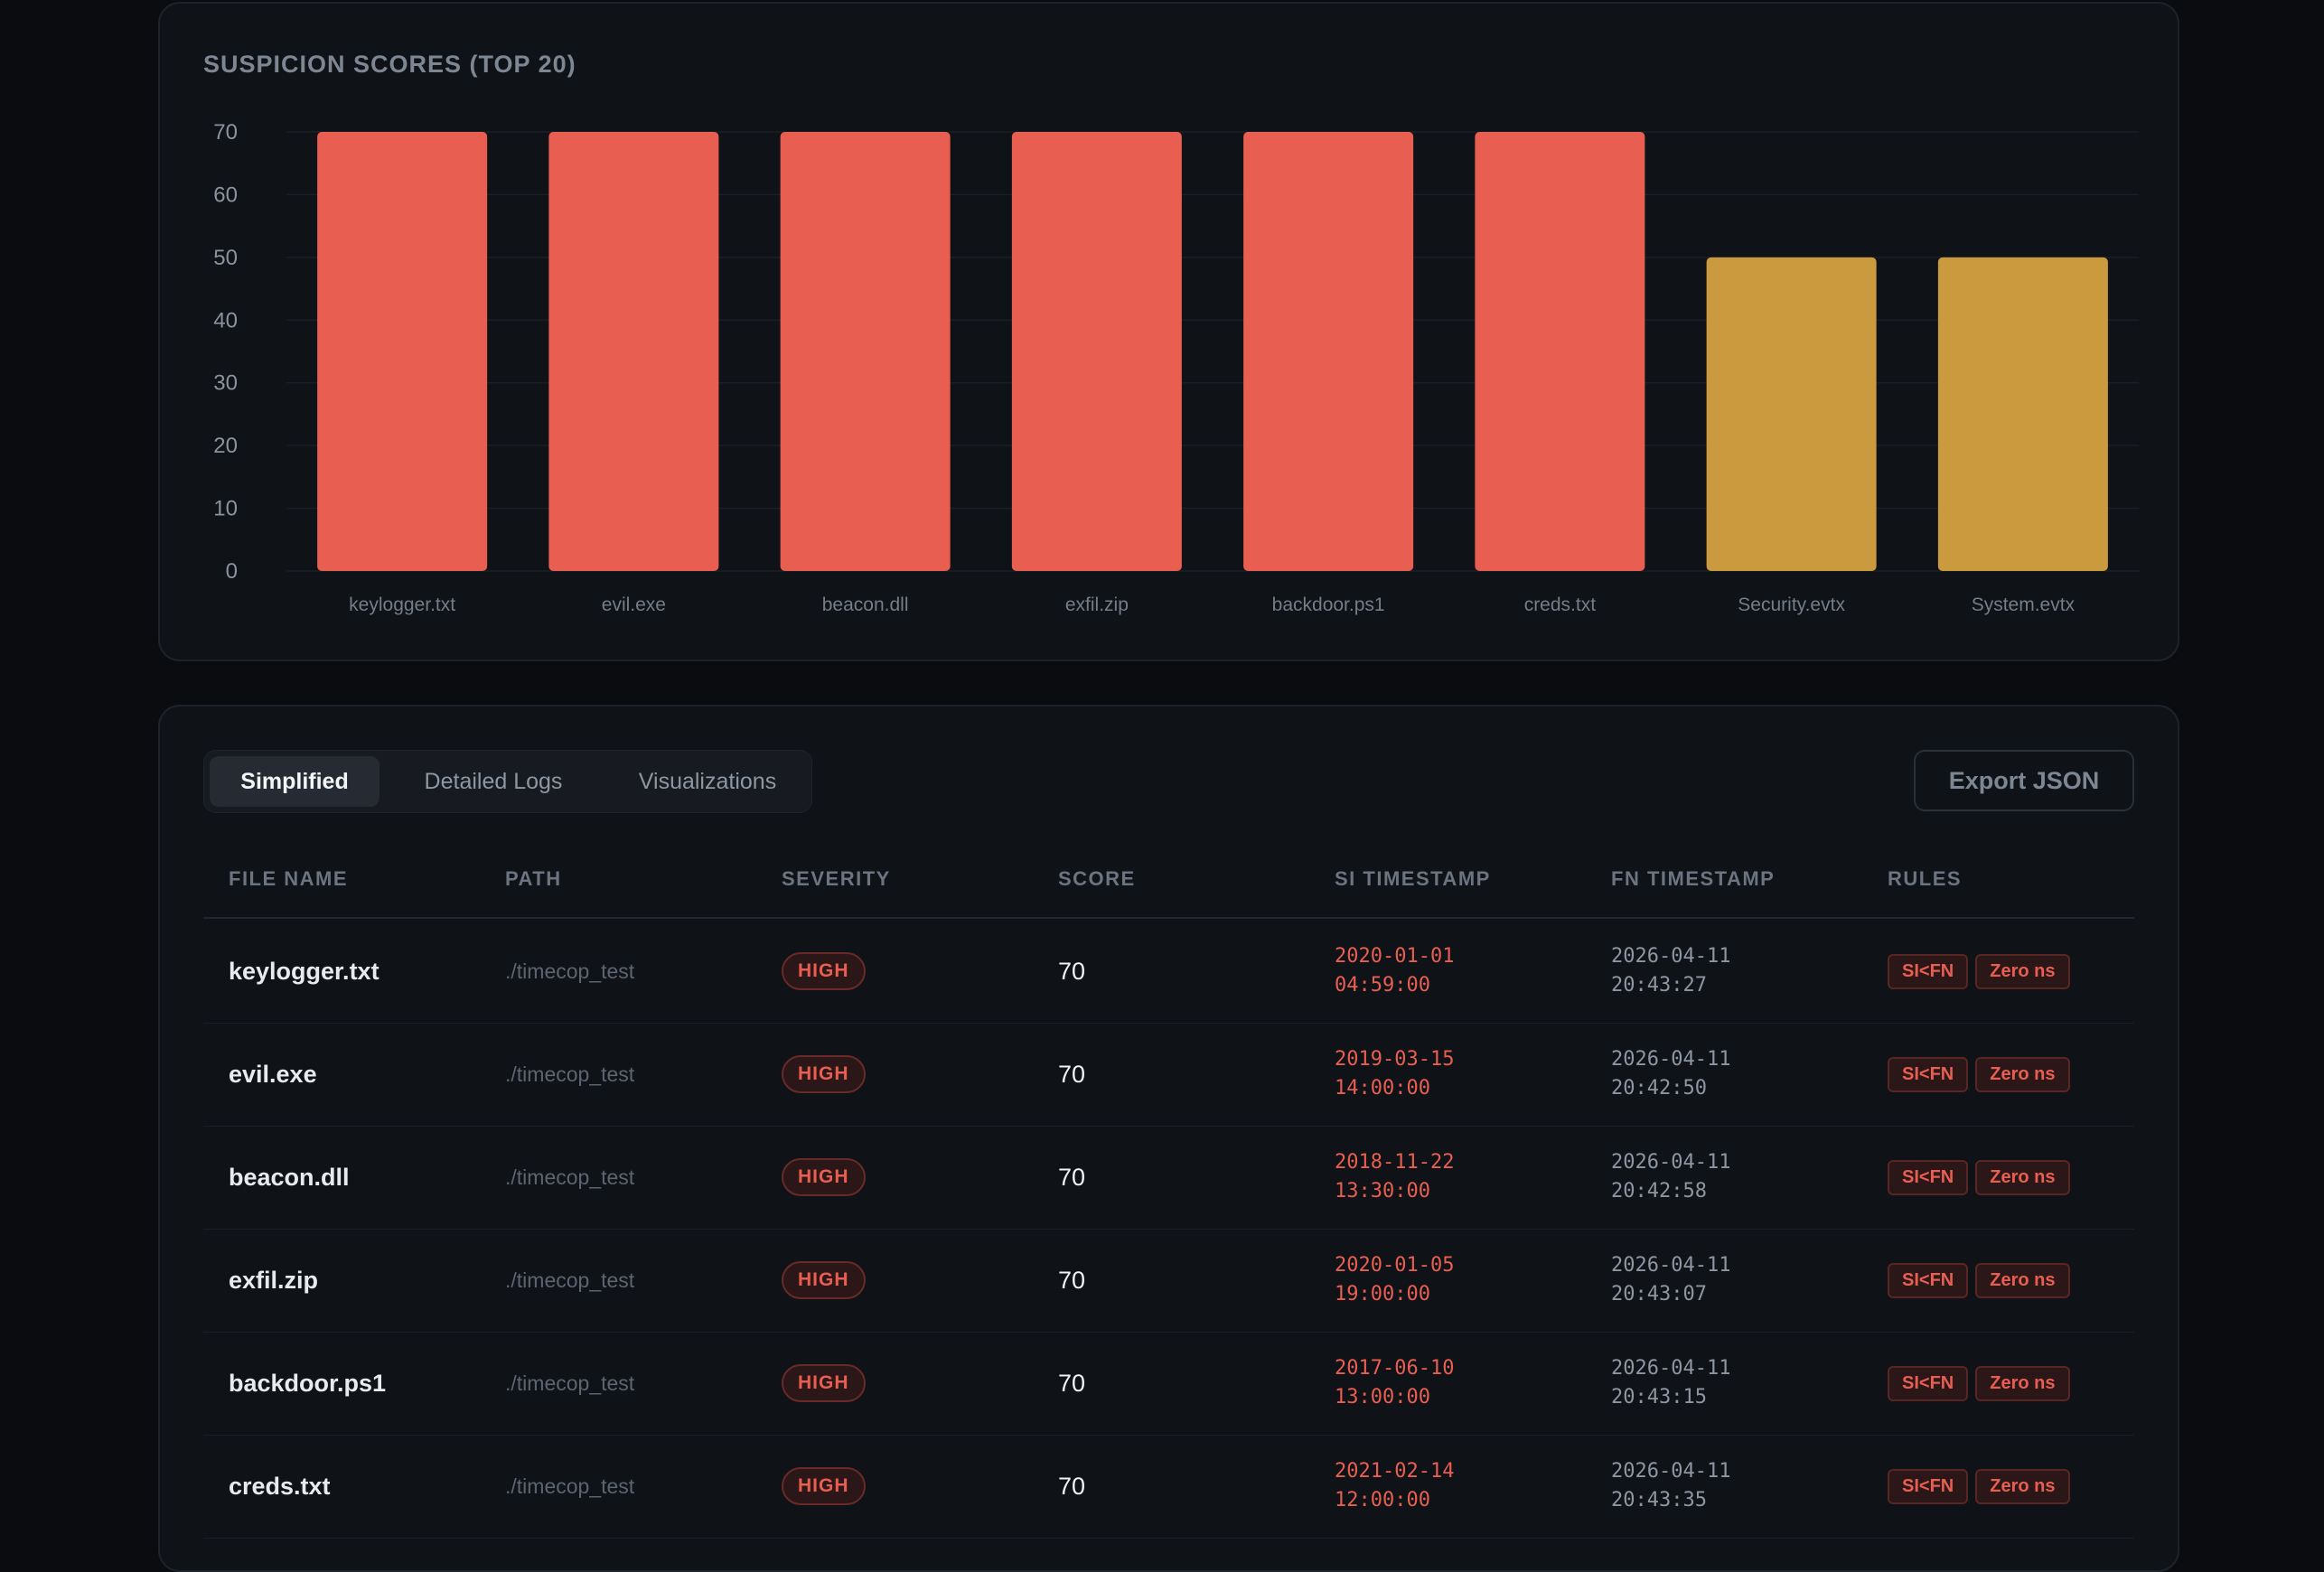  I want to click on fn-timestamp: 2026-04-11 20:43:27, so click(1671, 971).